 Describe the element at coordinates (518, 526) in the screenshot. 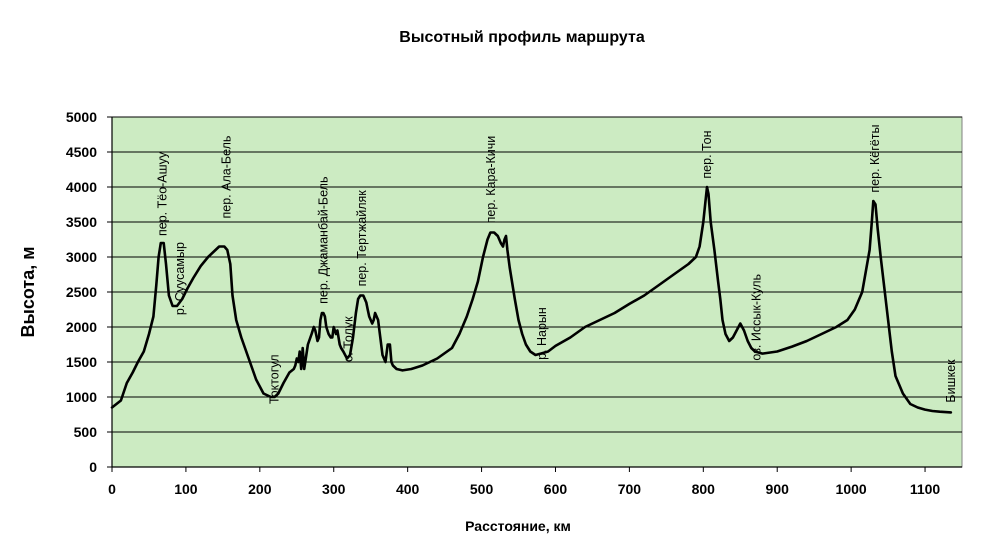

I see `x-axis-title: Расстояние, км` at that location.